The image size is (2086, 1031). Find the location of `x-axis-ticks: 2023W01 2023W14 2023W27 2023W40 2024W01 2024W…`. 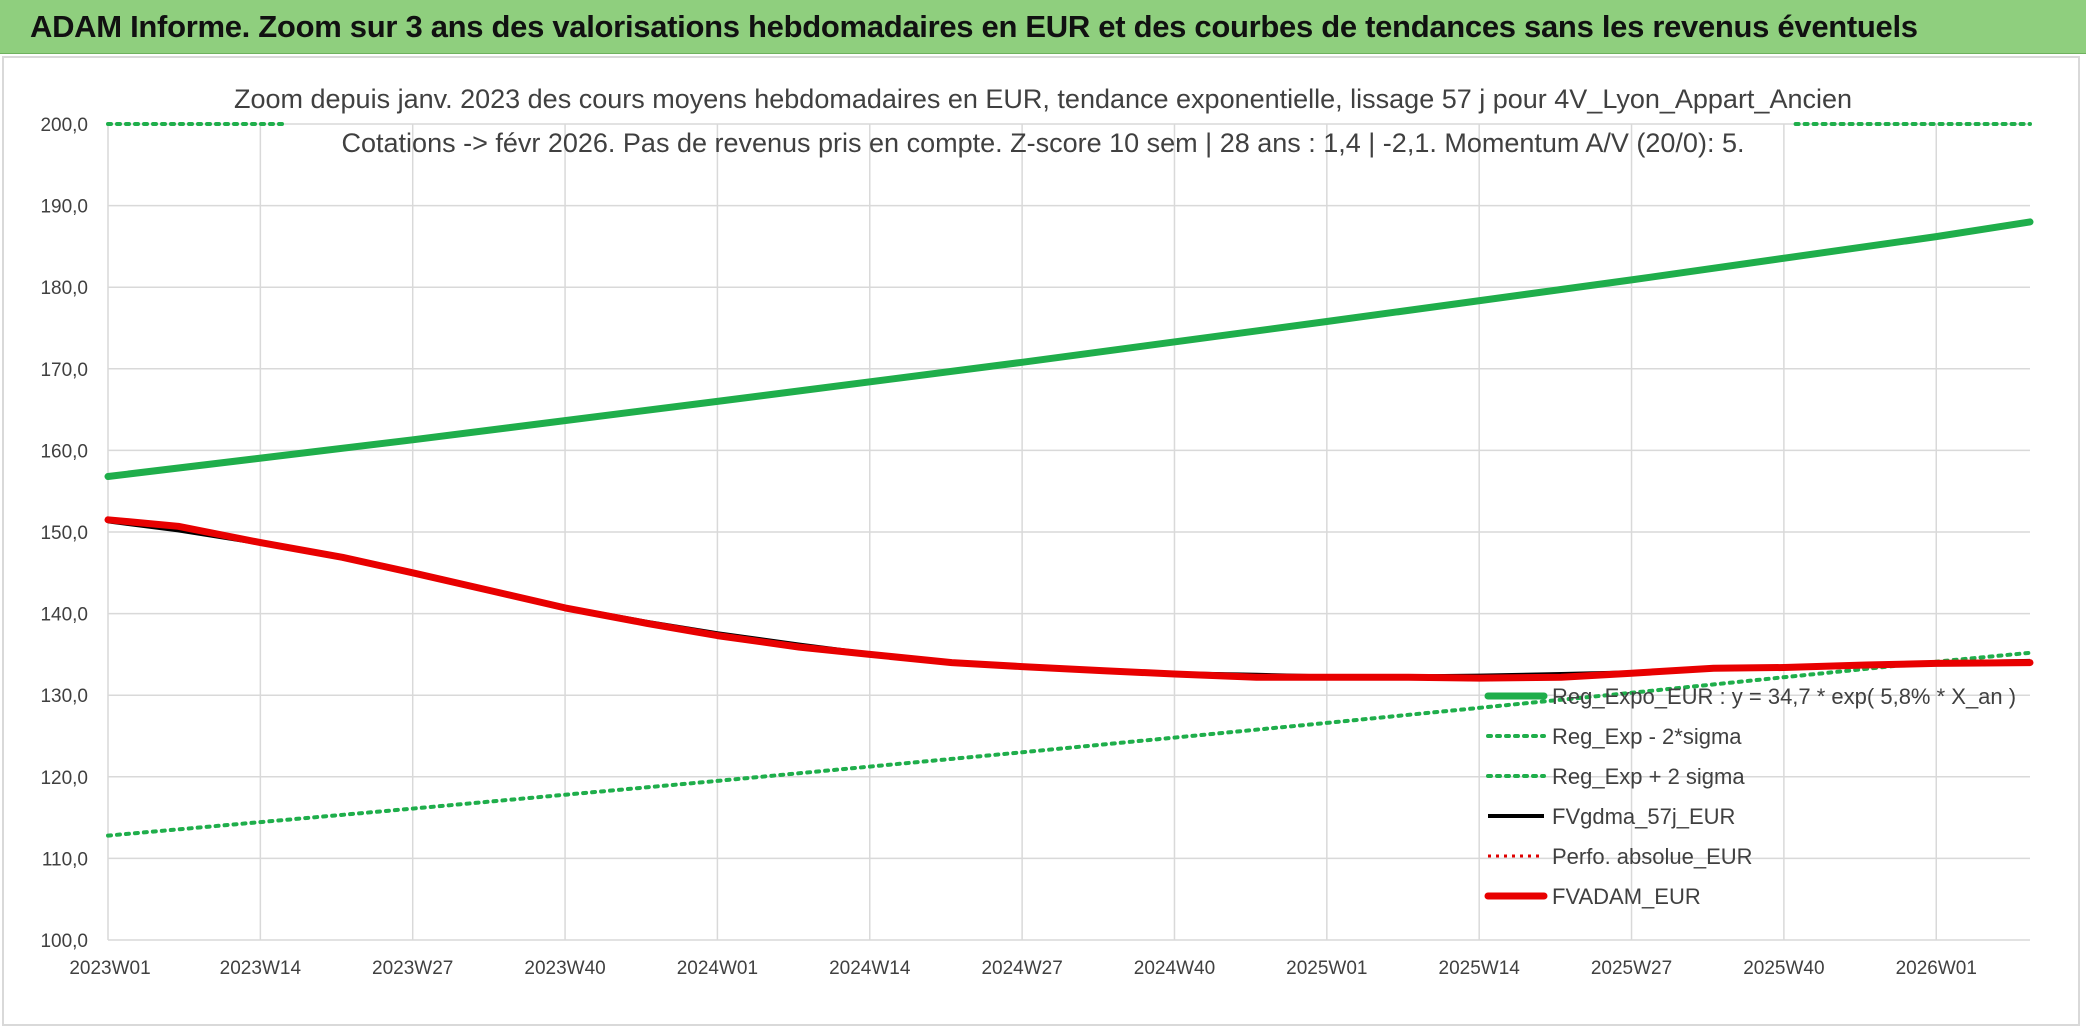

x-axis-ticks: 2023W01 2023W14 2023W27 2023W40 2024W01 2024W… is located at coordinates (1023, 968).